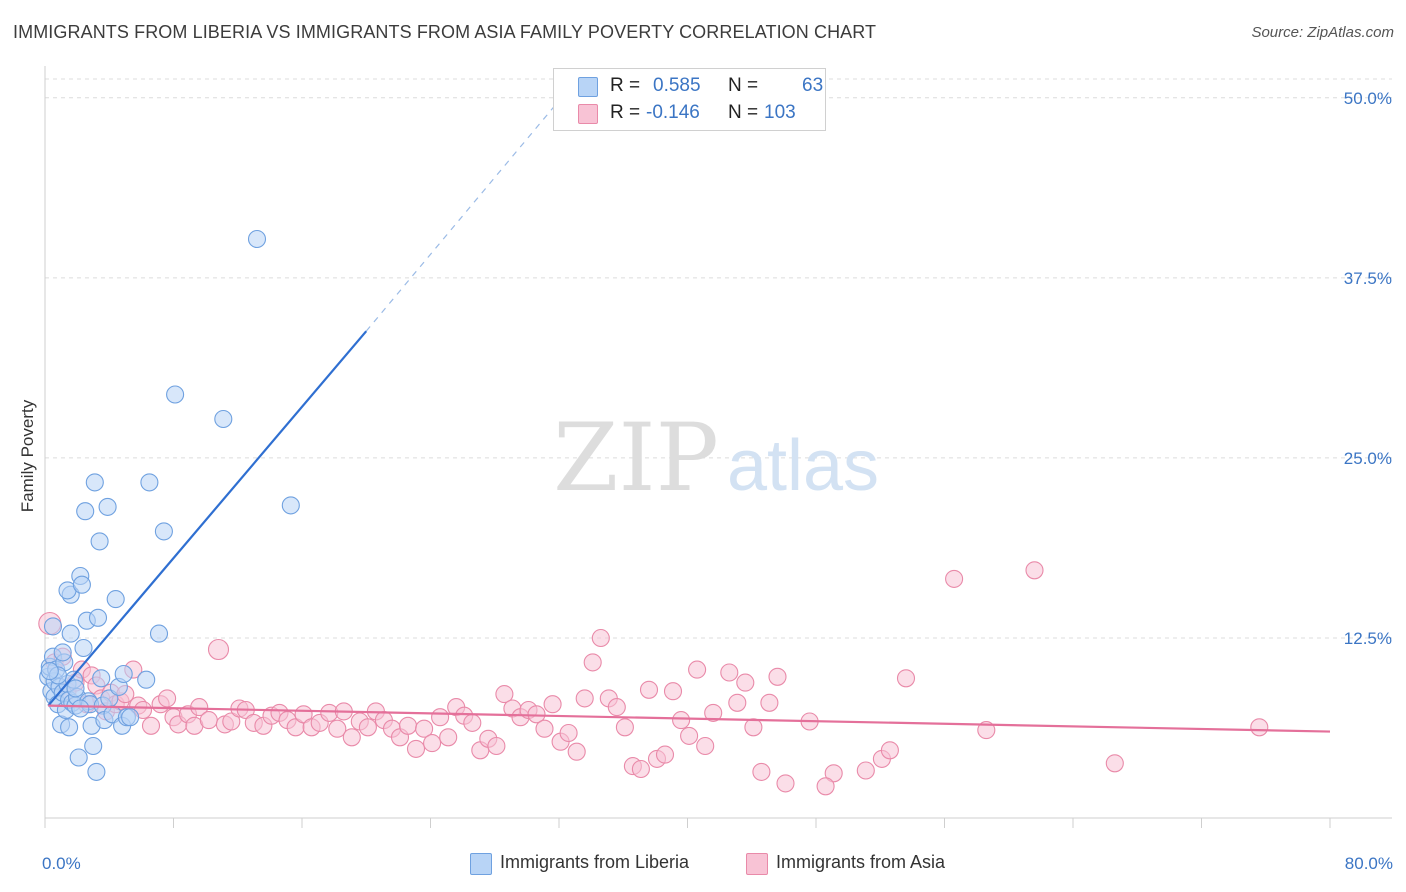  I want to click on asia-r-label: R =, so click(625, 112).